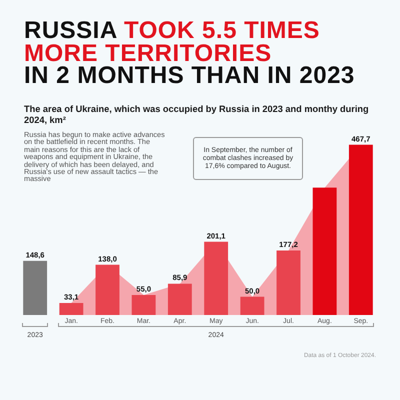 The height and width of the screenshot is (400, 400). What do you see at coordinates (189, 53) in the screenshot?
I see `chart-title: RUSSIA TOOK 5.5 TIMES MORE TERRITORIES IN 2 MONTHS THAN IN 2023` at bounding box center [189, 53].